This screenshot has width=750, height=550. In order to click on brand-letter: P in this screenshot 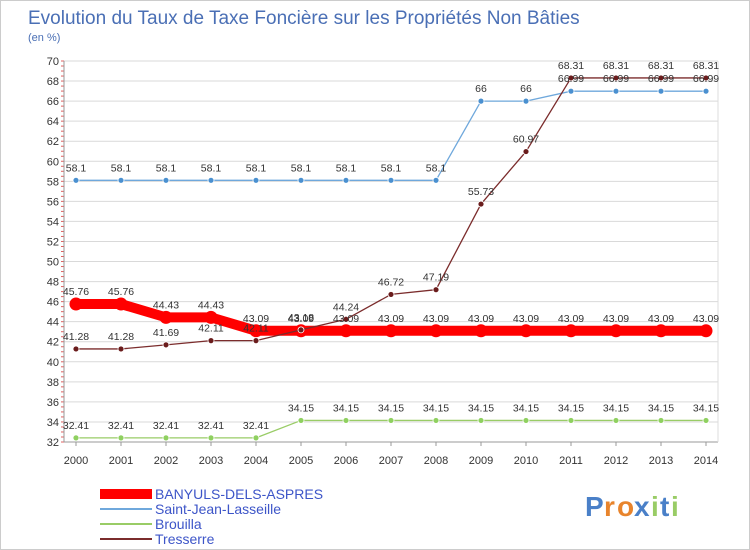, I will do `click(594, 506)`.